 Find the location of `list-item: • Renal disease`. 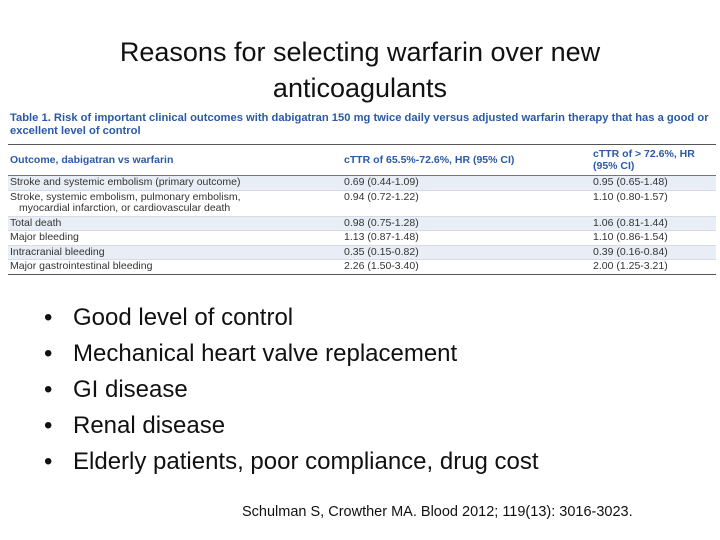

list-item: • Renal disease is located at coordinates (291, 426).